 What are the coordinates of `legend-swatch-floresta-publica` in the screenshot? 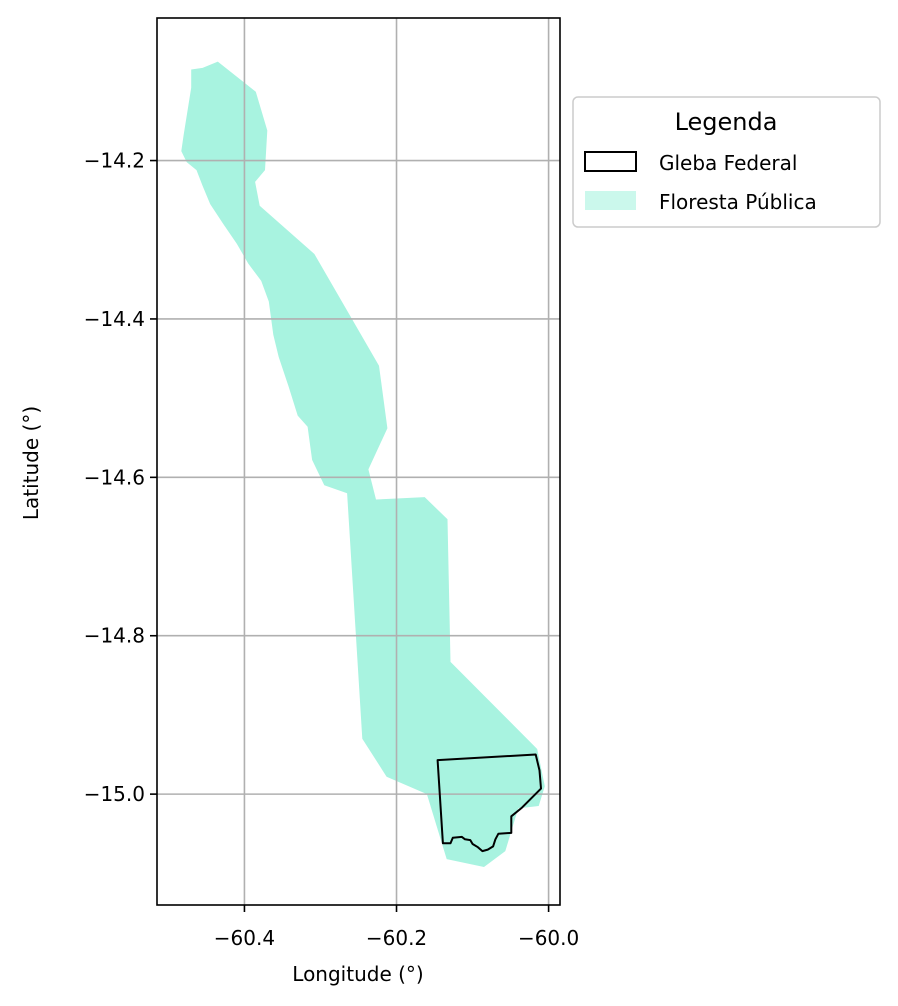 It's located at (610, 200).